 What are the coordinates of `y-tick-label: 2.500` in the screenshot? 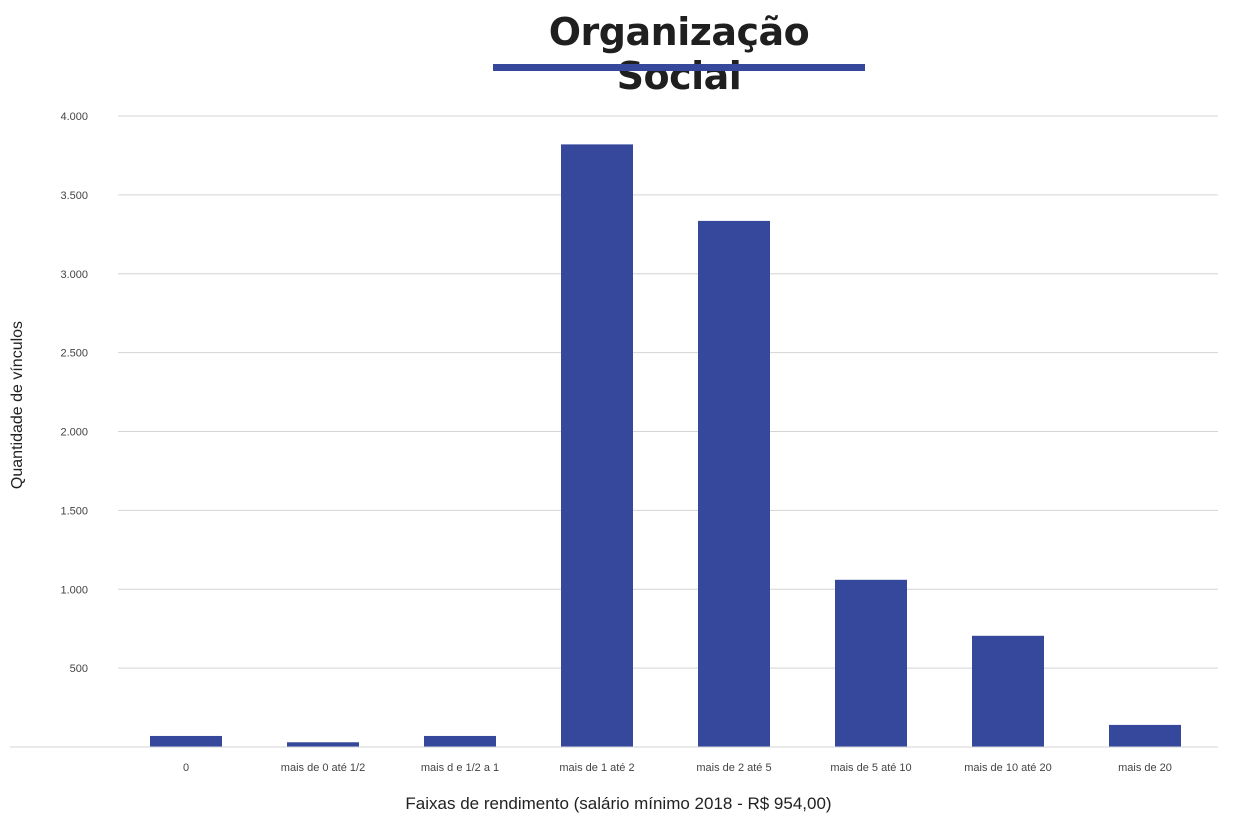 It's located at (74, 354).